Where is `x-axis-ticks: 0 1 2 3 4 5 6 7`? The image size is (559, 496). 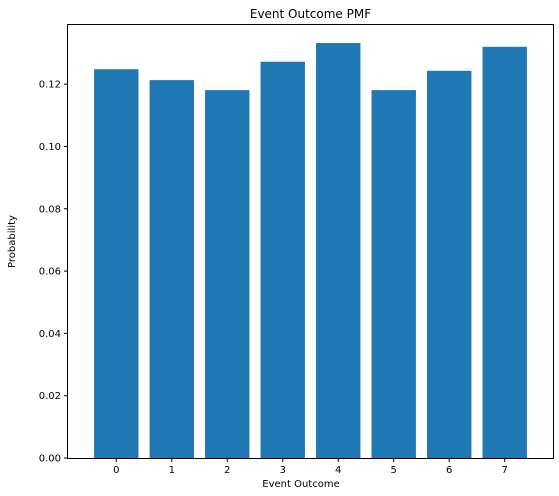 x-axis-ticks: 0 1 2 3 4 5 6 7 is located at coordinates (310, 467).